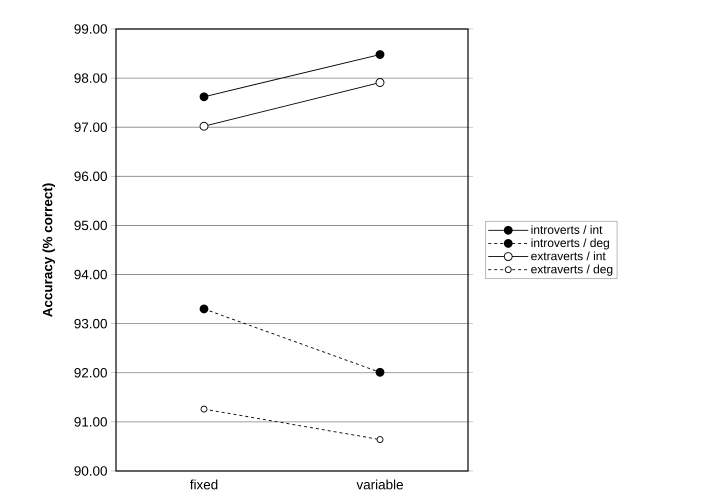 The image size is (708, 502). Describe the element at coordinates (204, 485) in the screenshot. I see `x-tick-label: fixed` at that location.